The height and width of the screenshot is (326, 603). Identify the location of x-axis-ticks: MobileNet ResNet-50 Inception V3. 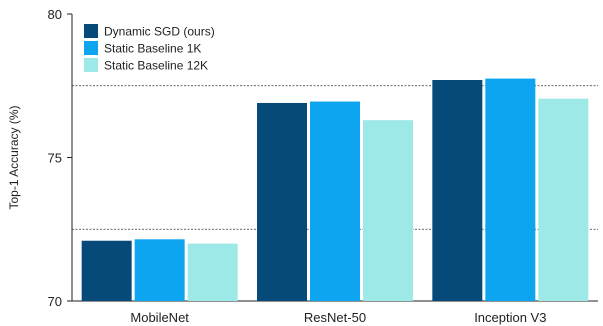
(338, 317).